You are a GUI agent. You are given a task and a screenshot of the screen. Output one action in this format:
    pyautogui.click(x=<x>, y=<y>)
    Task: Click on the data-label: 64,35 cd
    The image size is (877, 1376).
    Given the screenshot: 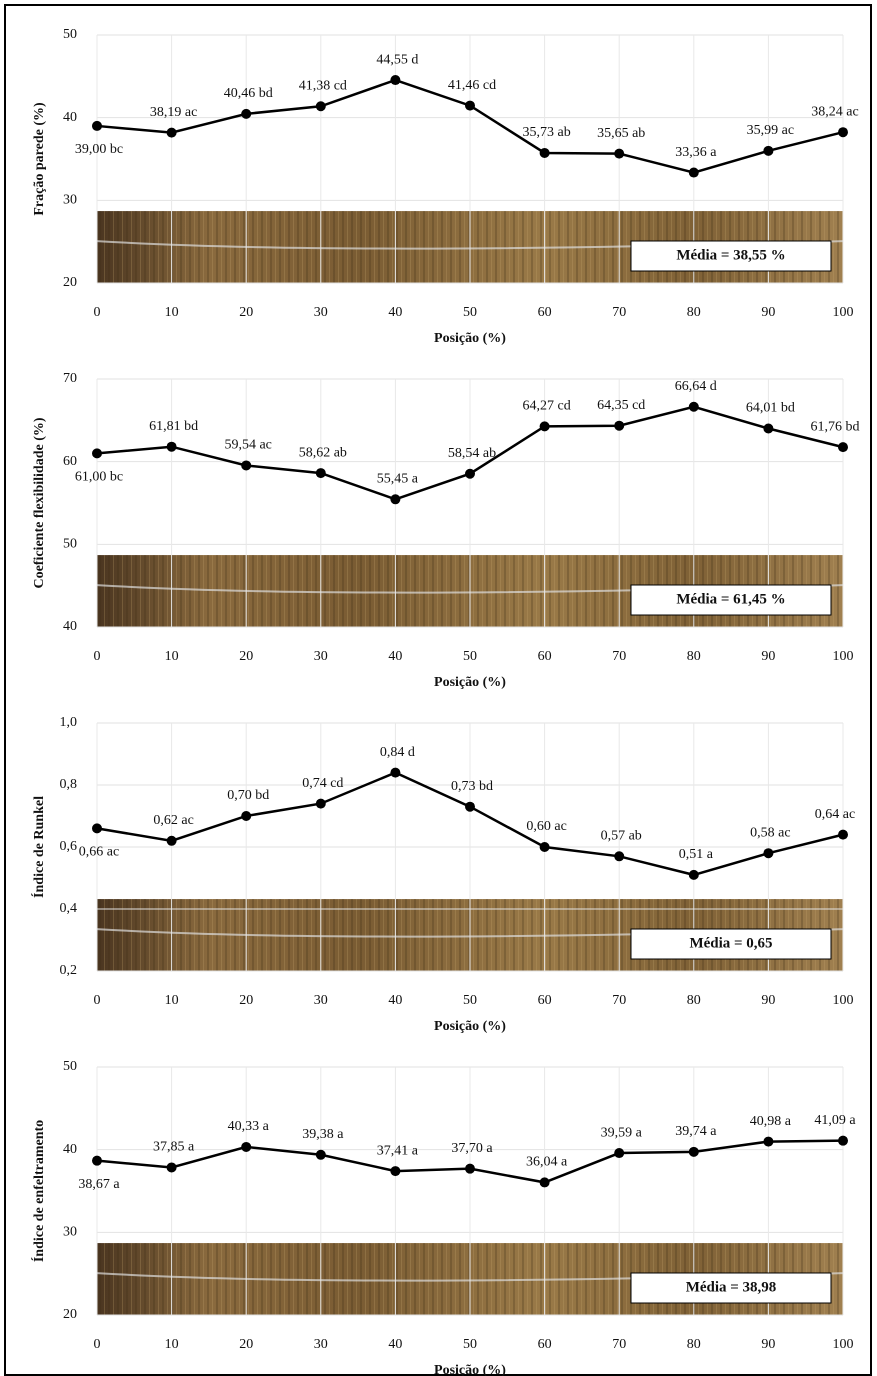 What is the action you would take?
    pyautogui.click(x=621, y=405)
    